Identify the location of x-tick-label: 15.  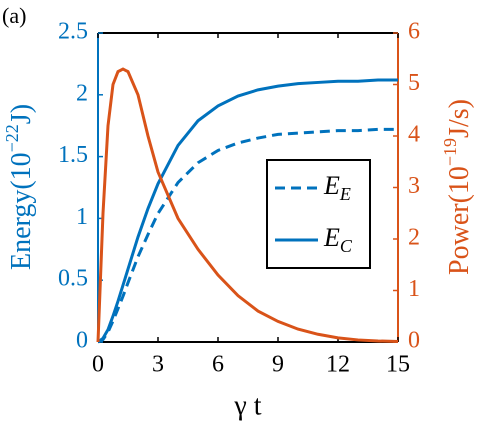
(398, 365).